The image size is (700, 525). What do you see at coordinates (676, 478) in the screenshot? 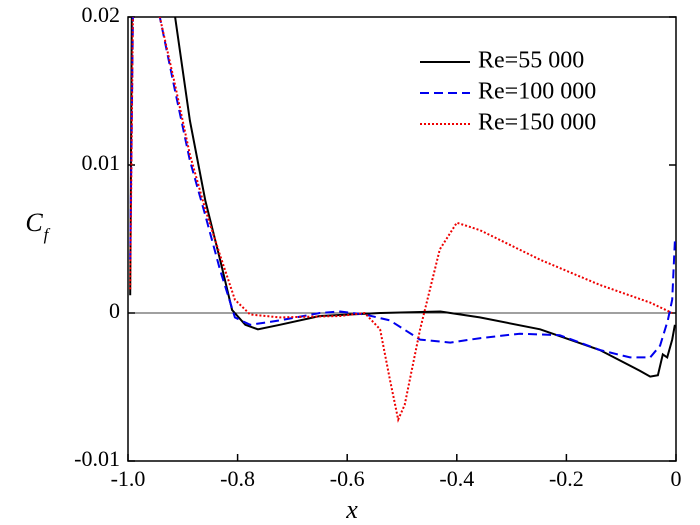
I see `x-tick-label: 0` at bounding box center [676, 478].